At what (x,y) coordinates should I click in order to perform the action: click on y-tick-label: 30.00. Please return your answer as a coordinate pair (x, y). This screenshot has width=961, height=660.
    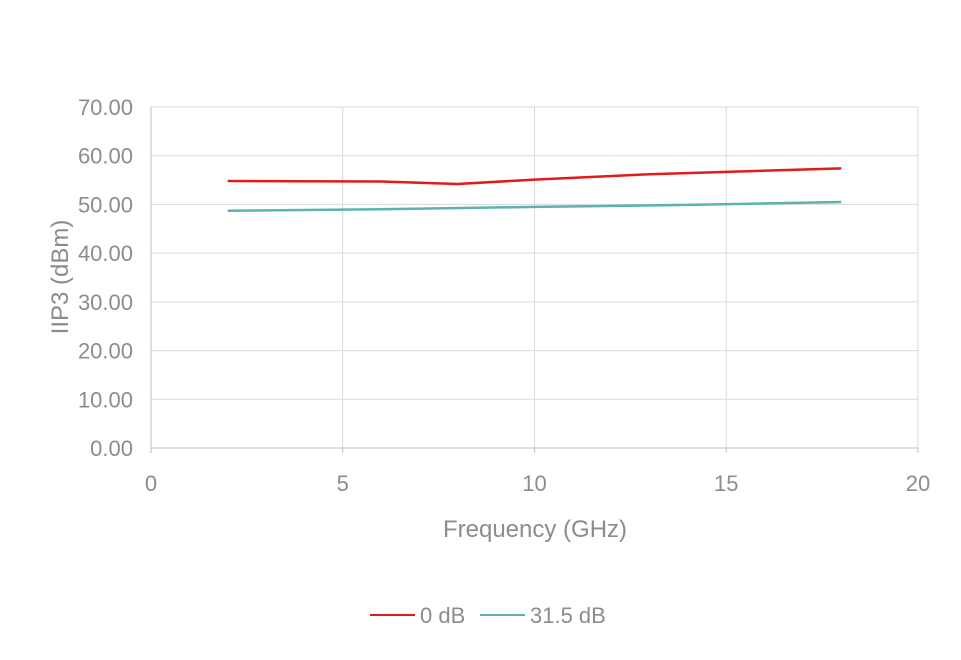
    Looking at the image, I should click on (105, 302).